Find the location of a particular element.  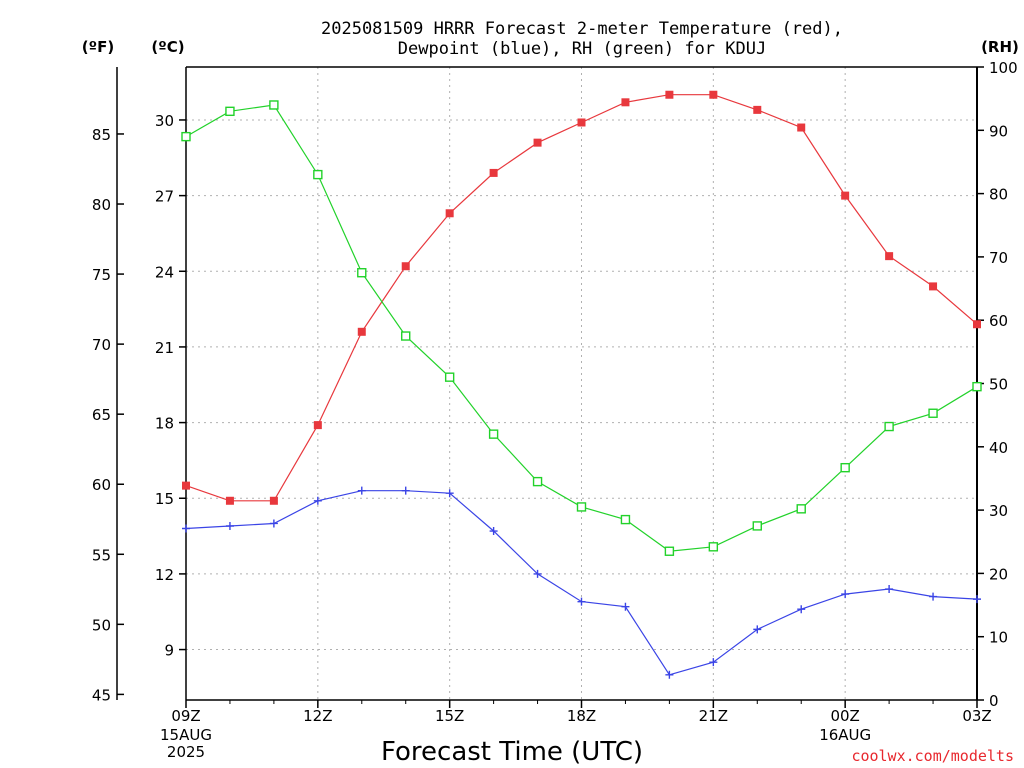

fahrenheit-tick-label: 55 is located at coordinates (101, 555).